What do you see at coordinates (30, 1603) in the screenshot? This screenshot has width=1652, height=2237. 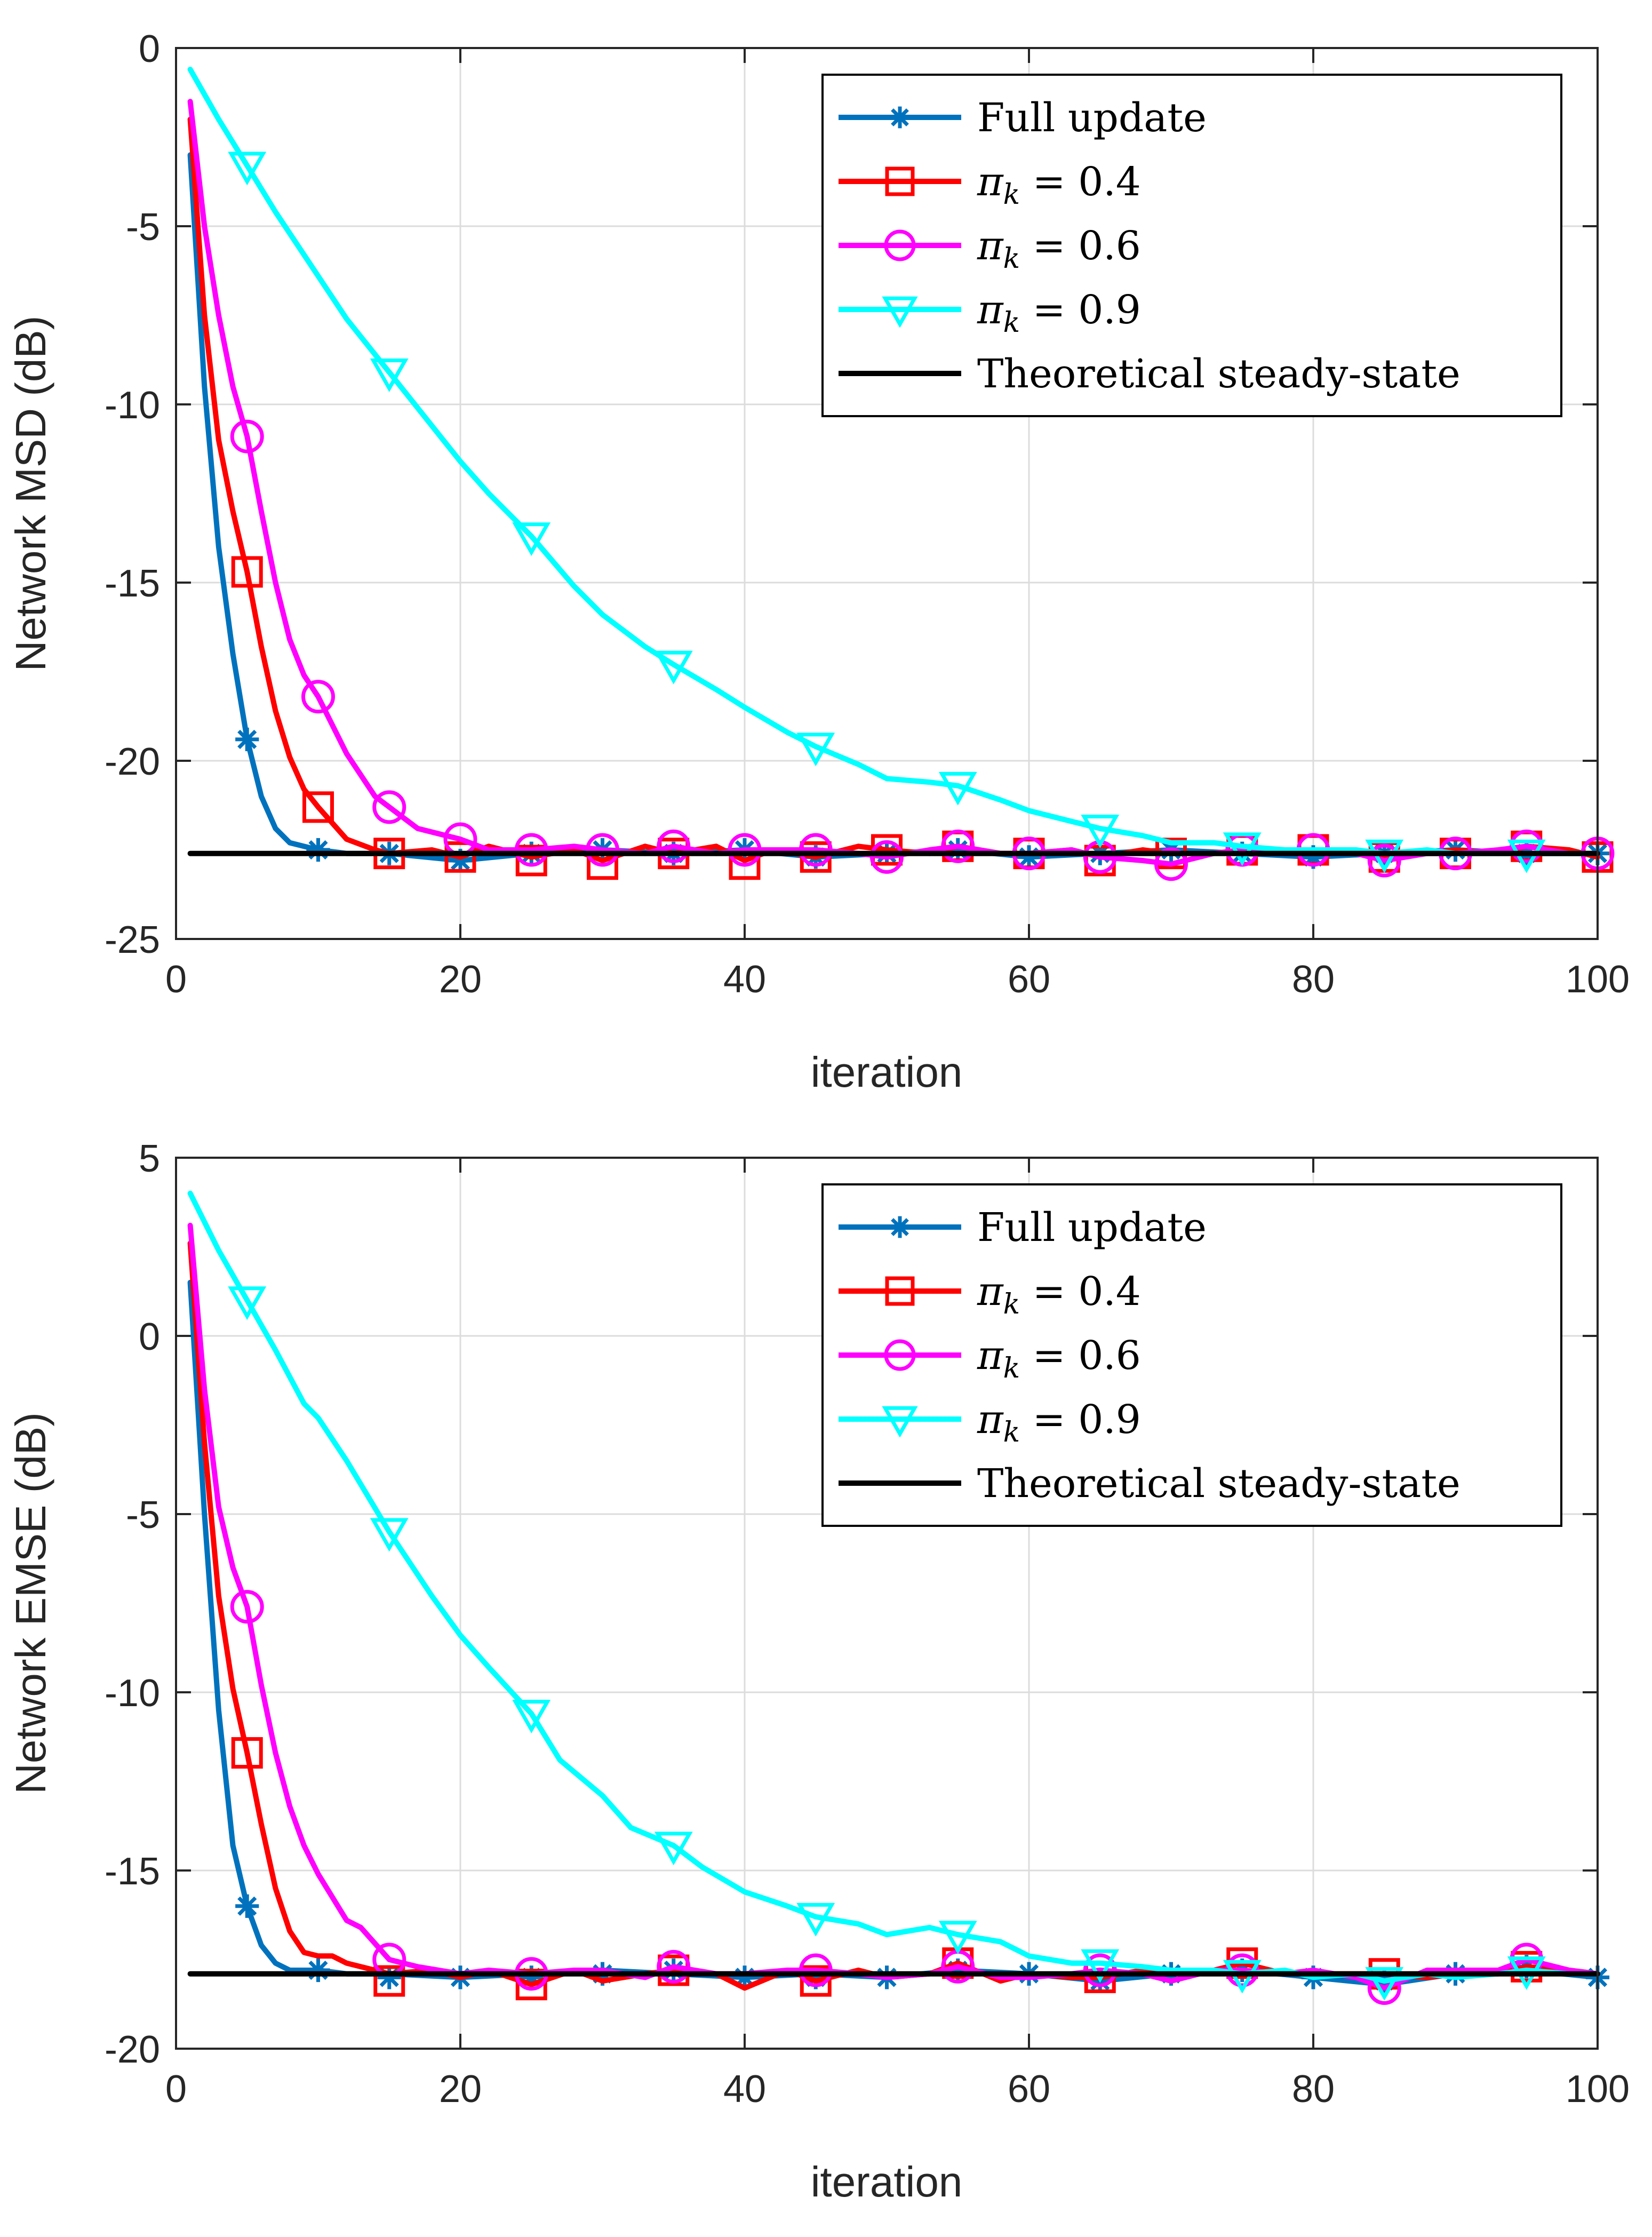 I see `emse-y-axis-label: Network EMSE (dB)` at bounding box center [30, 1603].